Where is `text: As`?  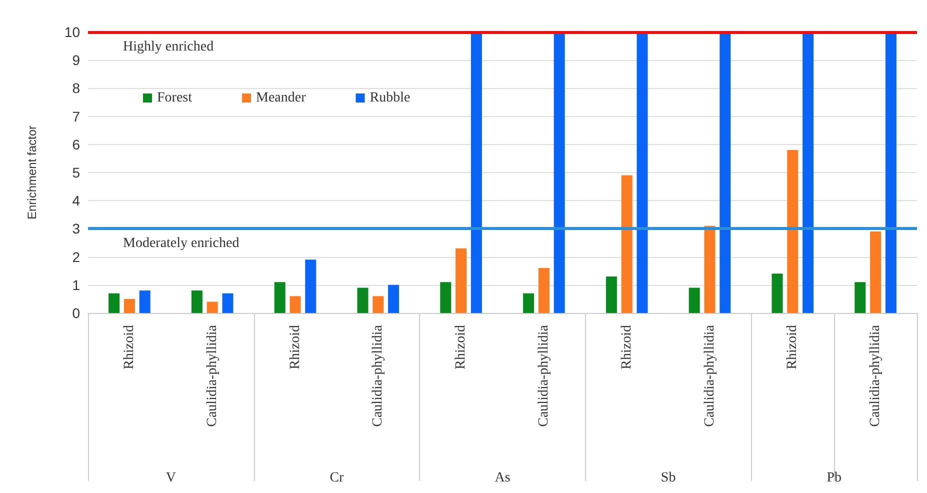 text: As is located at coordinates (502, 478).